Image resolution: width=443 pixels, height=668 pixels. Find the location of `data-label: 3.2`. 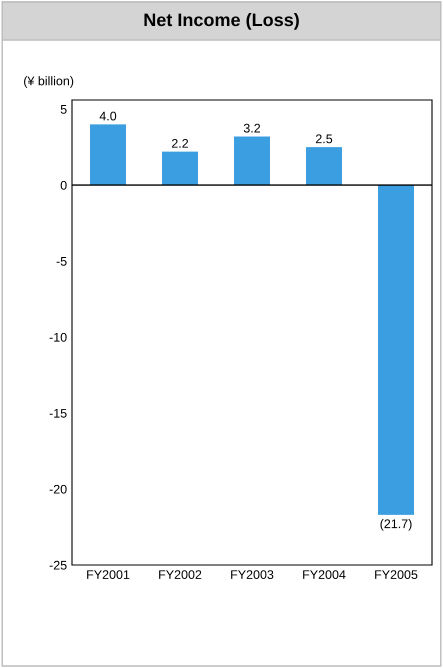

data-label: 3.2 is located at coordinates (252, 128).